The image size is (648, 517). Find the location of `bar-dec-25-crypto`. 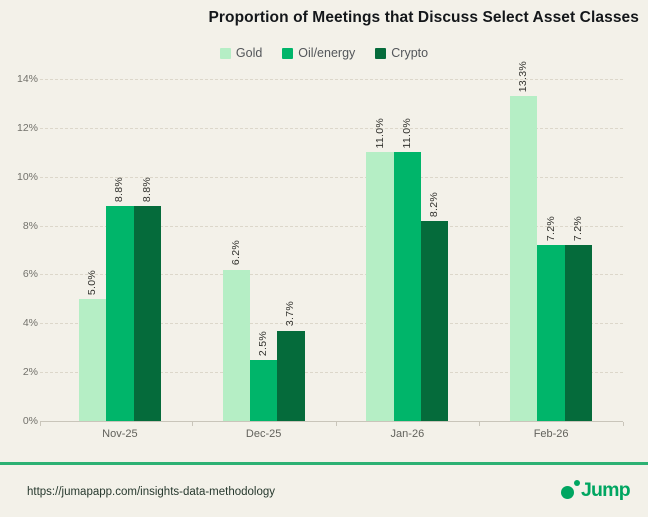

bar-dec-25-crypto is located at coordinates (291, 375).